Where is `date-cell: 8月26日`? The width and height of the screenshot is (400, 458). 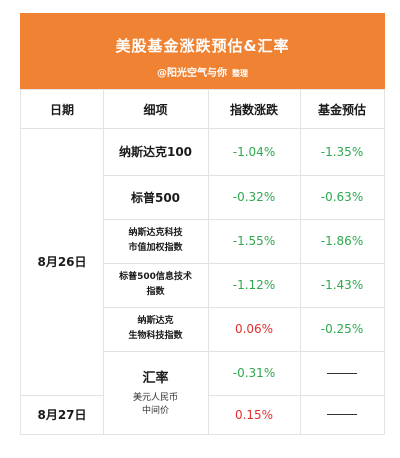 date-cell: 8月26日 is located at coordinates (62, 262).